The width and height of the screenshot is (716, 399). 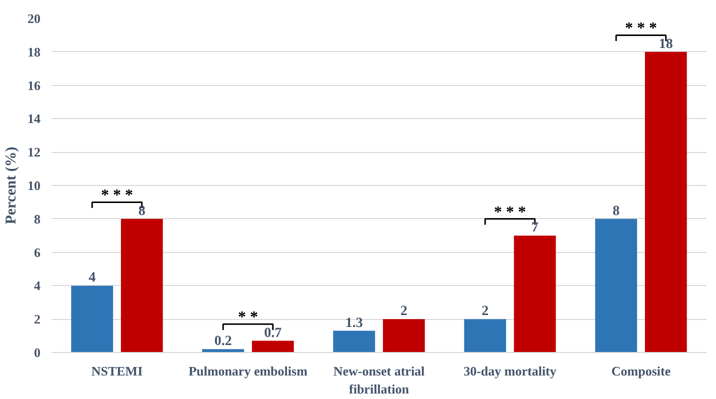 What do you see at coordinates (534, 228) in the screenshot?
I see `data-label: 7` at bounding box center [534, 228].